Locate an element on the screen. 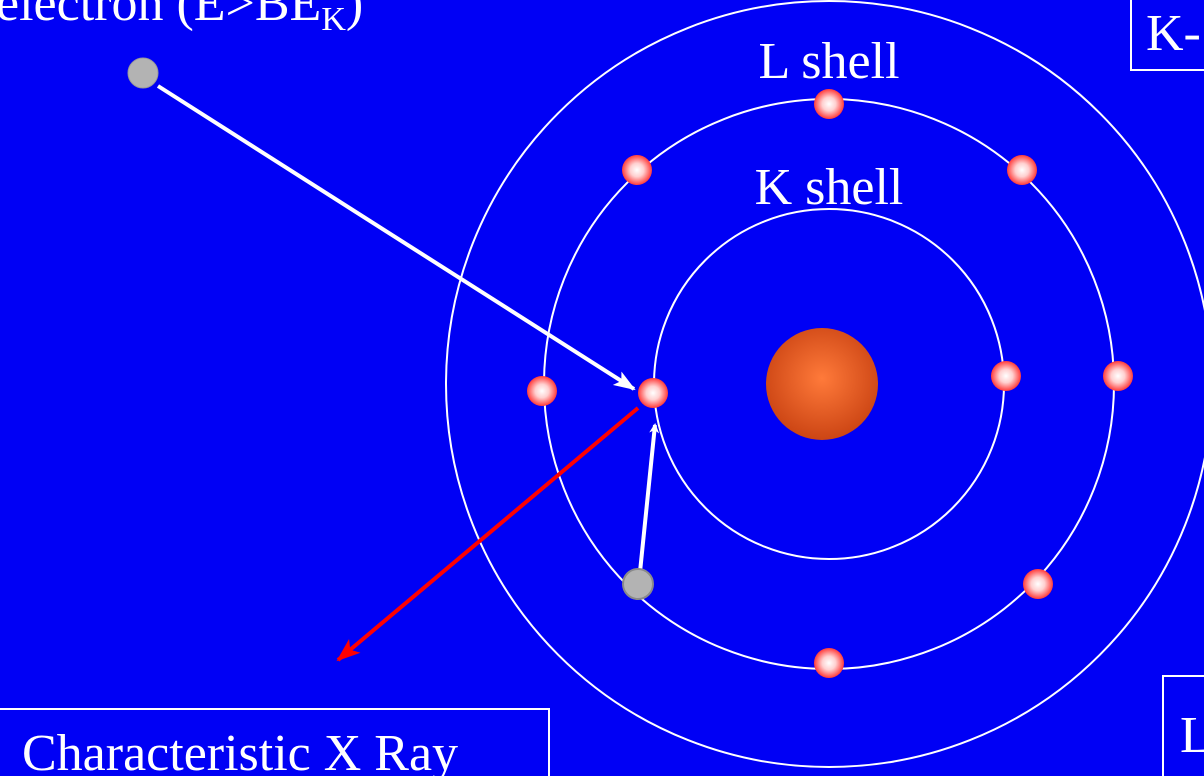 This screenshot has height=776, width=1204. nucleus is located at coordinates (822, 384).